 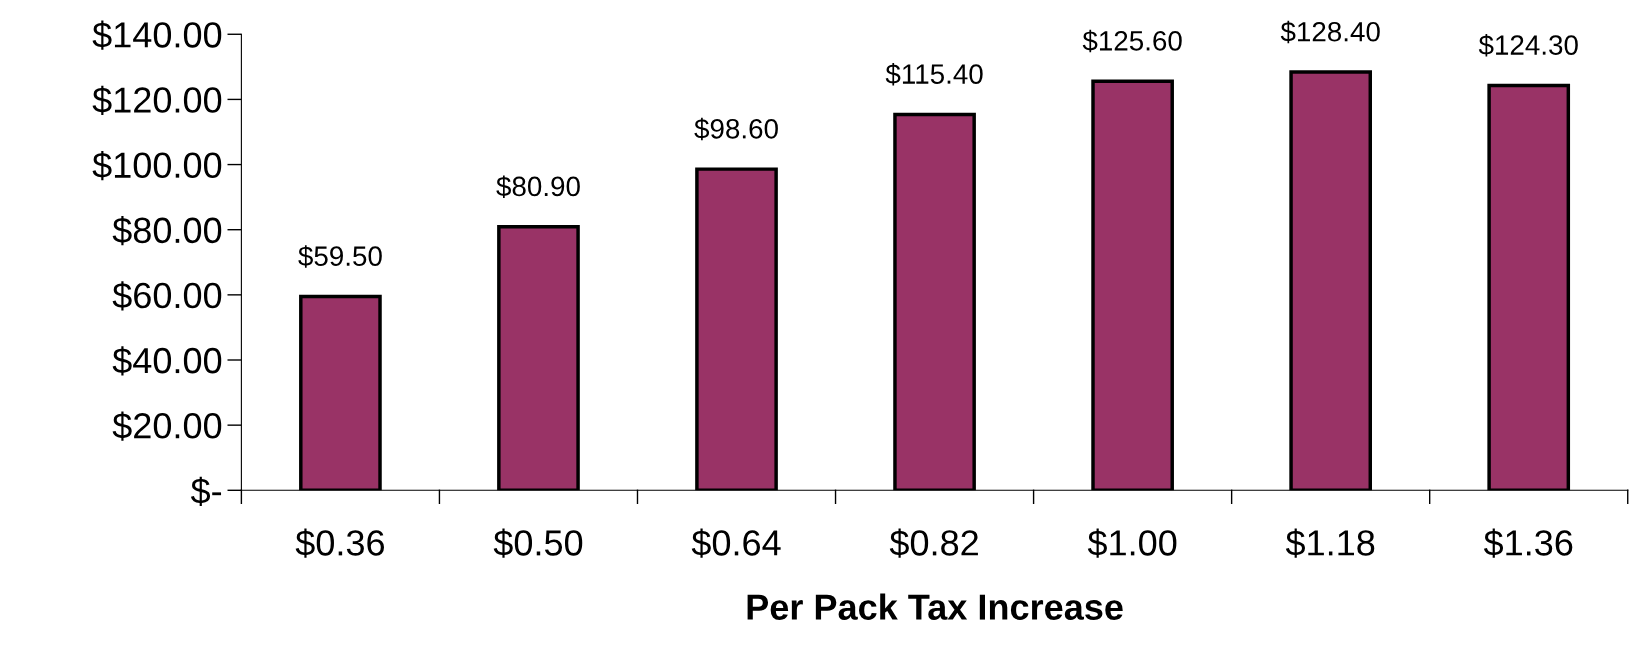 I want to click on y-tick-label: $40.00, so click(x=167, y=361).